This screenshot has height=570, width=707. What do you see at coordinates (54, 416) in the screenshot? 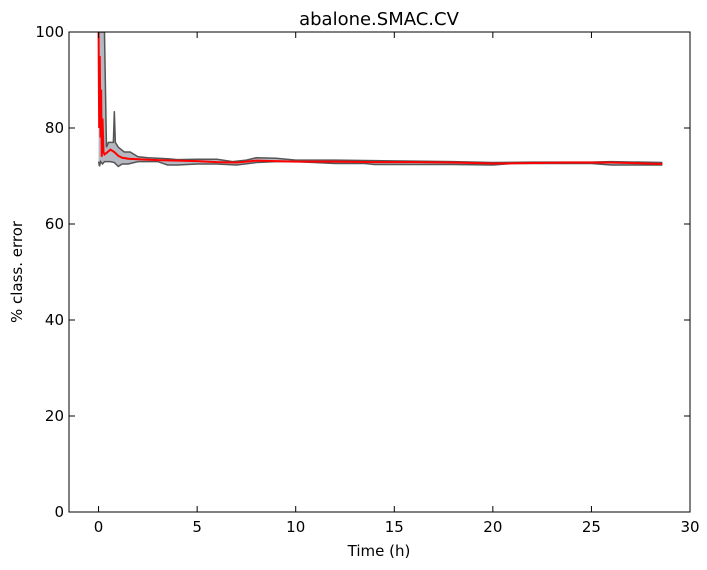
I see `y-tick-label: 20` at bounding box center [54, 416].